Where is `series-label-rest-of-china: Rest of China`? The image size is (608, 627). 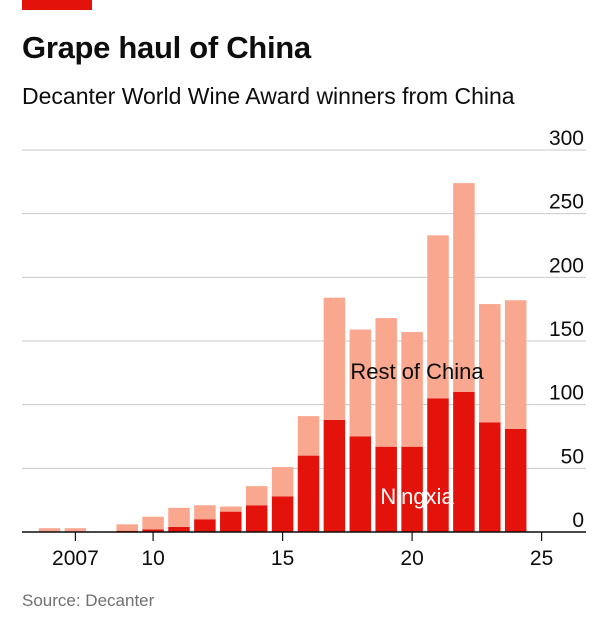
series-label-rest-of-china: Rest of China is located at coordinates (417, 371).